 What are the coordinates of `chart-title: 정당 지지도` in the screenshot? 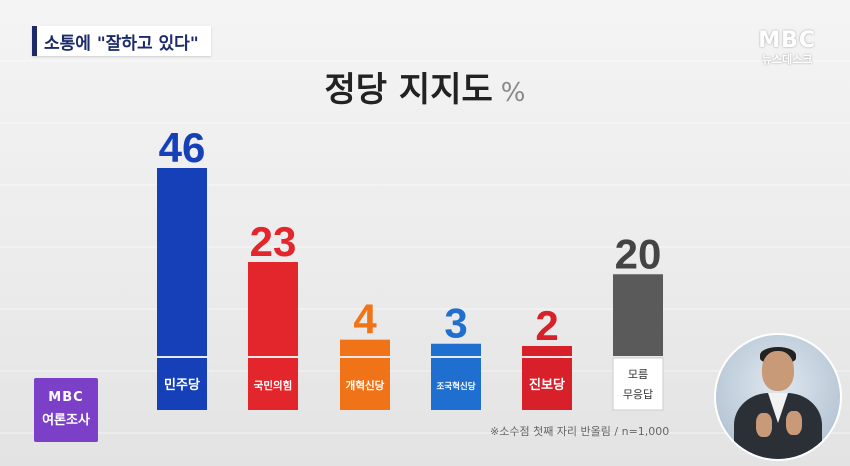 It's located at (408, 90).